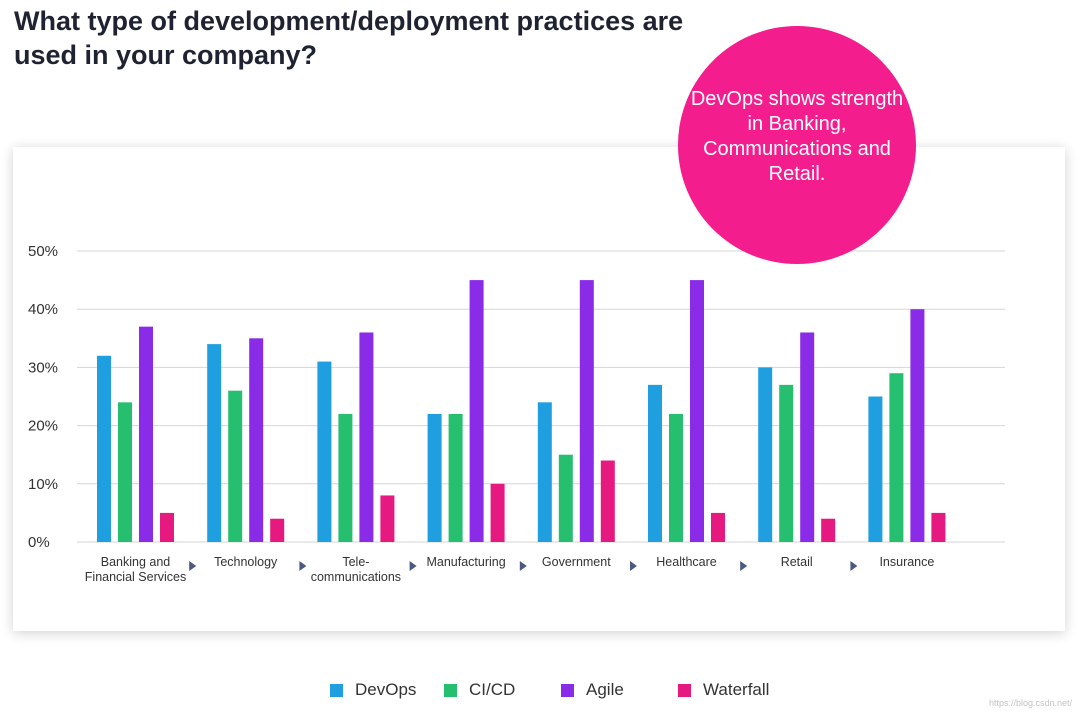 The width and height of the screenshot is (1080, 714). Describe the element at coordinates (576, 562) in the screenshot. I see `category-label: Government` at that location.